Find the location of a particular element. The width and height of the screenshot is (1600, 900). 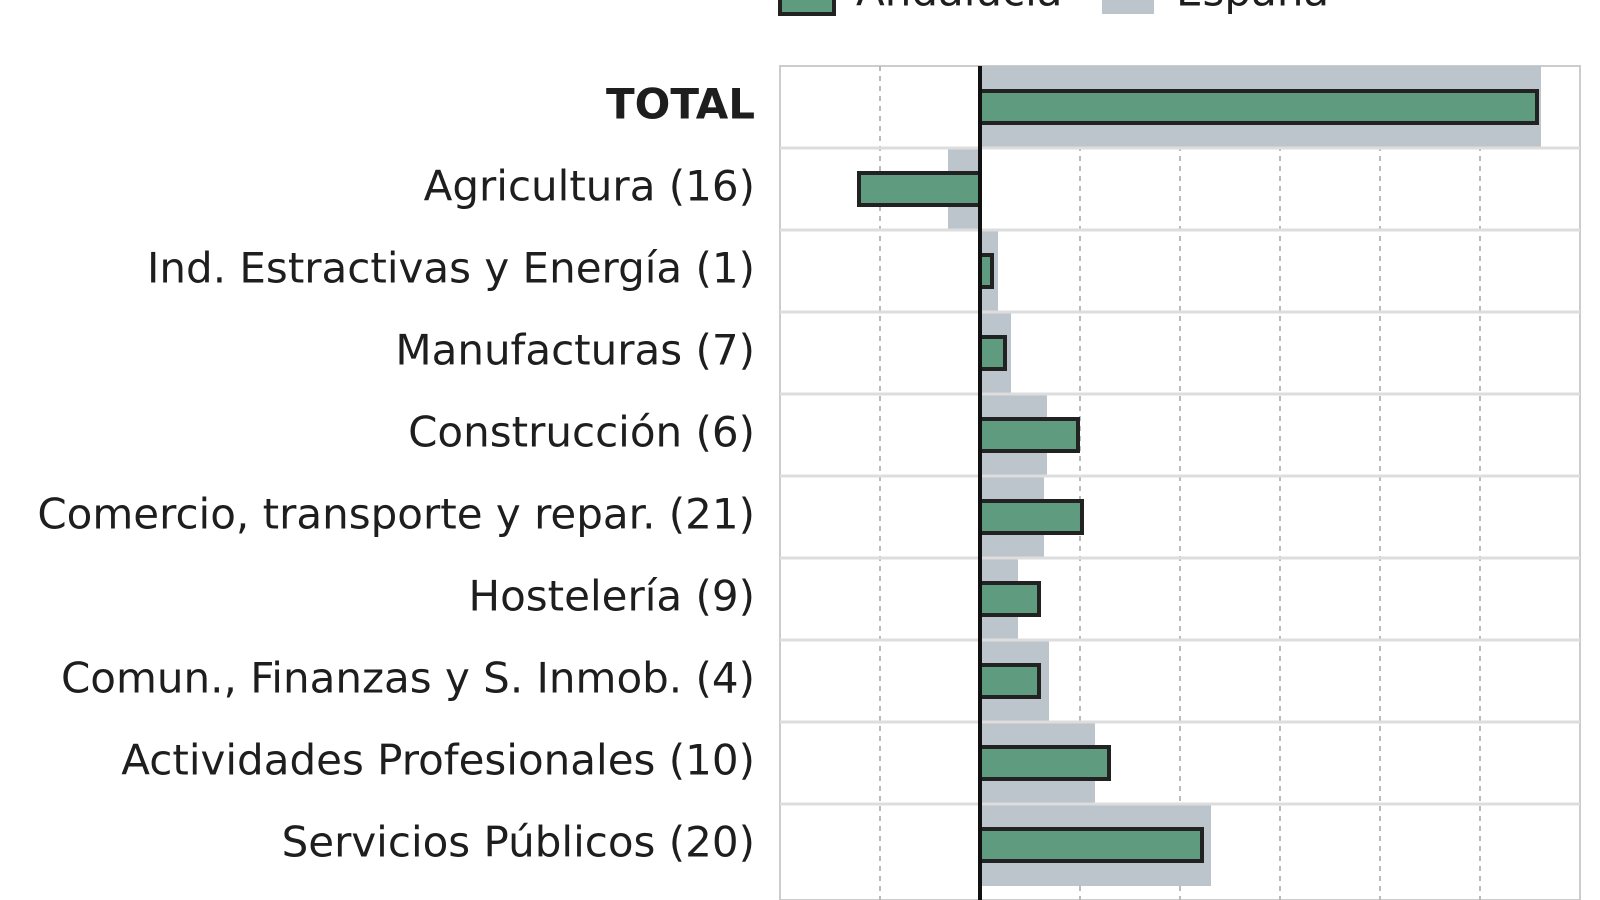

category-label: Construcción (6) is located at coordinates (581, 432).